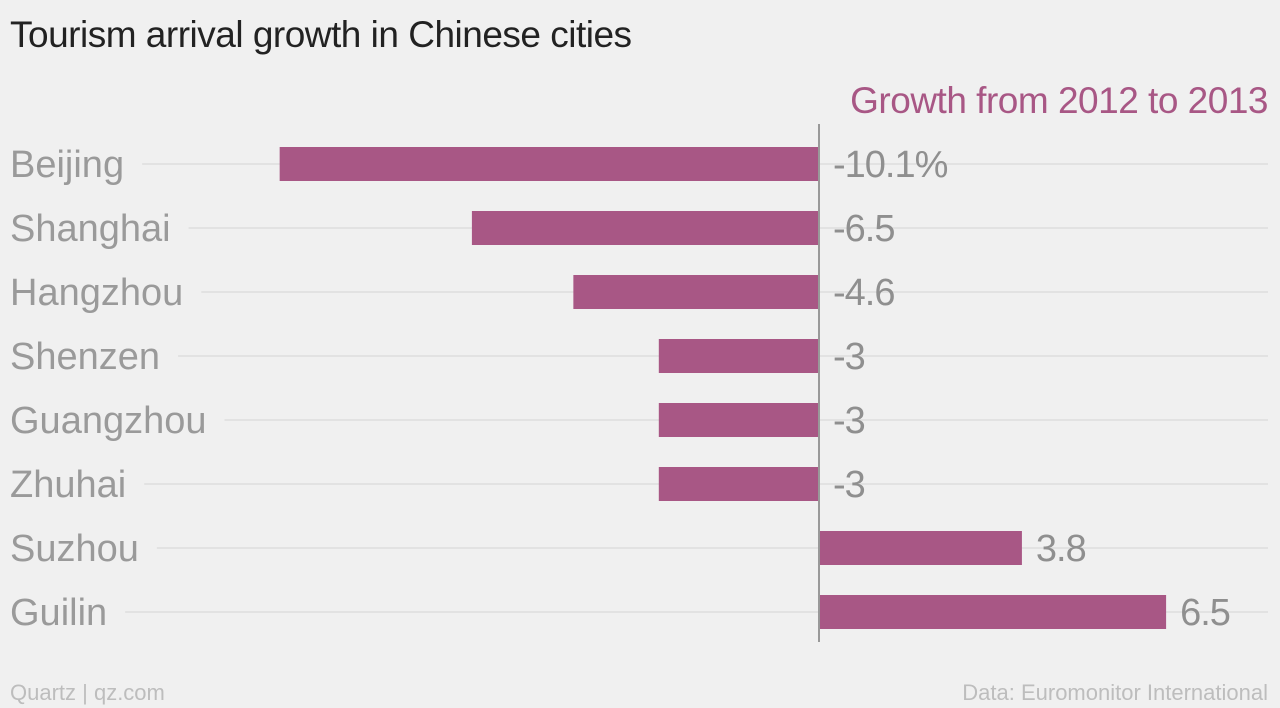 The image size is (1280, 708). I want to click on category-label: Beijing, so click(67, 165).